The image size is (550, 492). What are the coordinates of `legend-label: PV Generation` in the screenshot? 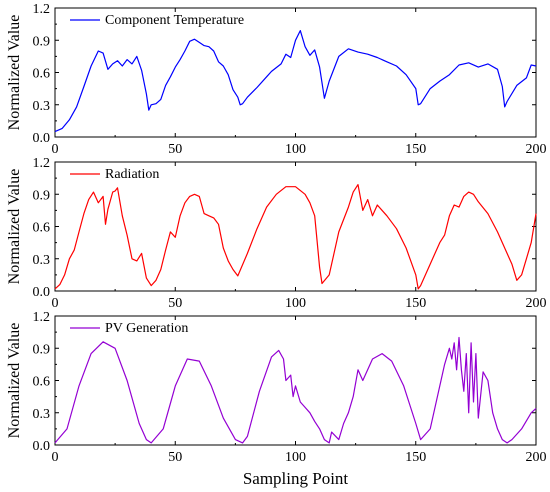 It's located at (146, 328).